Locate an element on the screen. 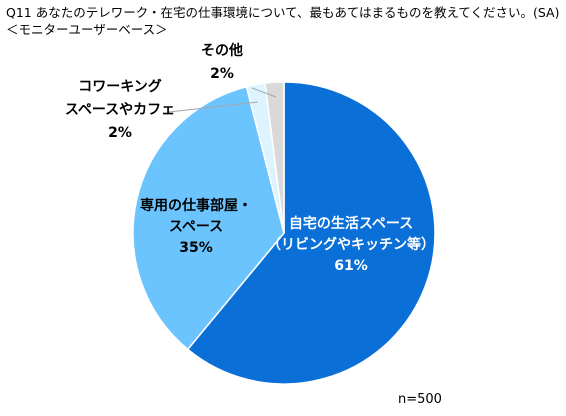 The height and width of the screenshot is (416, 566). slice-1-percent-label: 61% is located at coordinates (351, 266).